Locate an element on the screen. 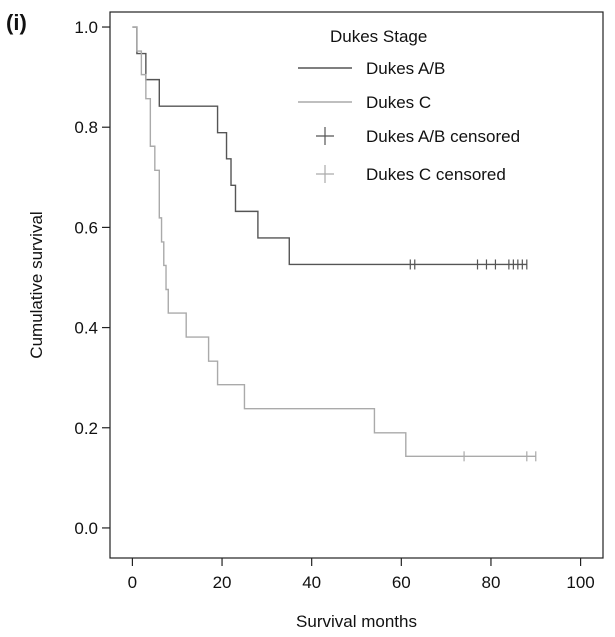 The image size is (615, 637). legend-label: Dukes C is located at coordinates (398, 102).